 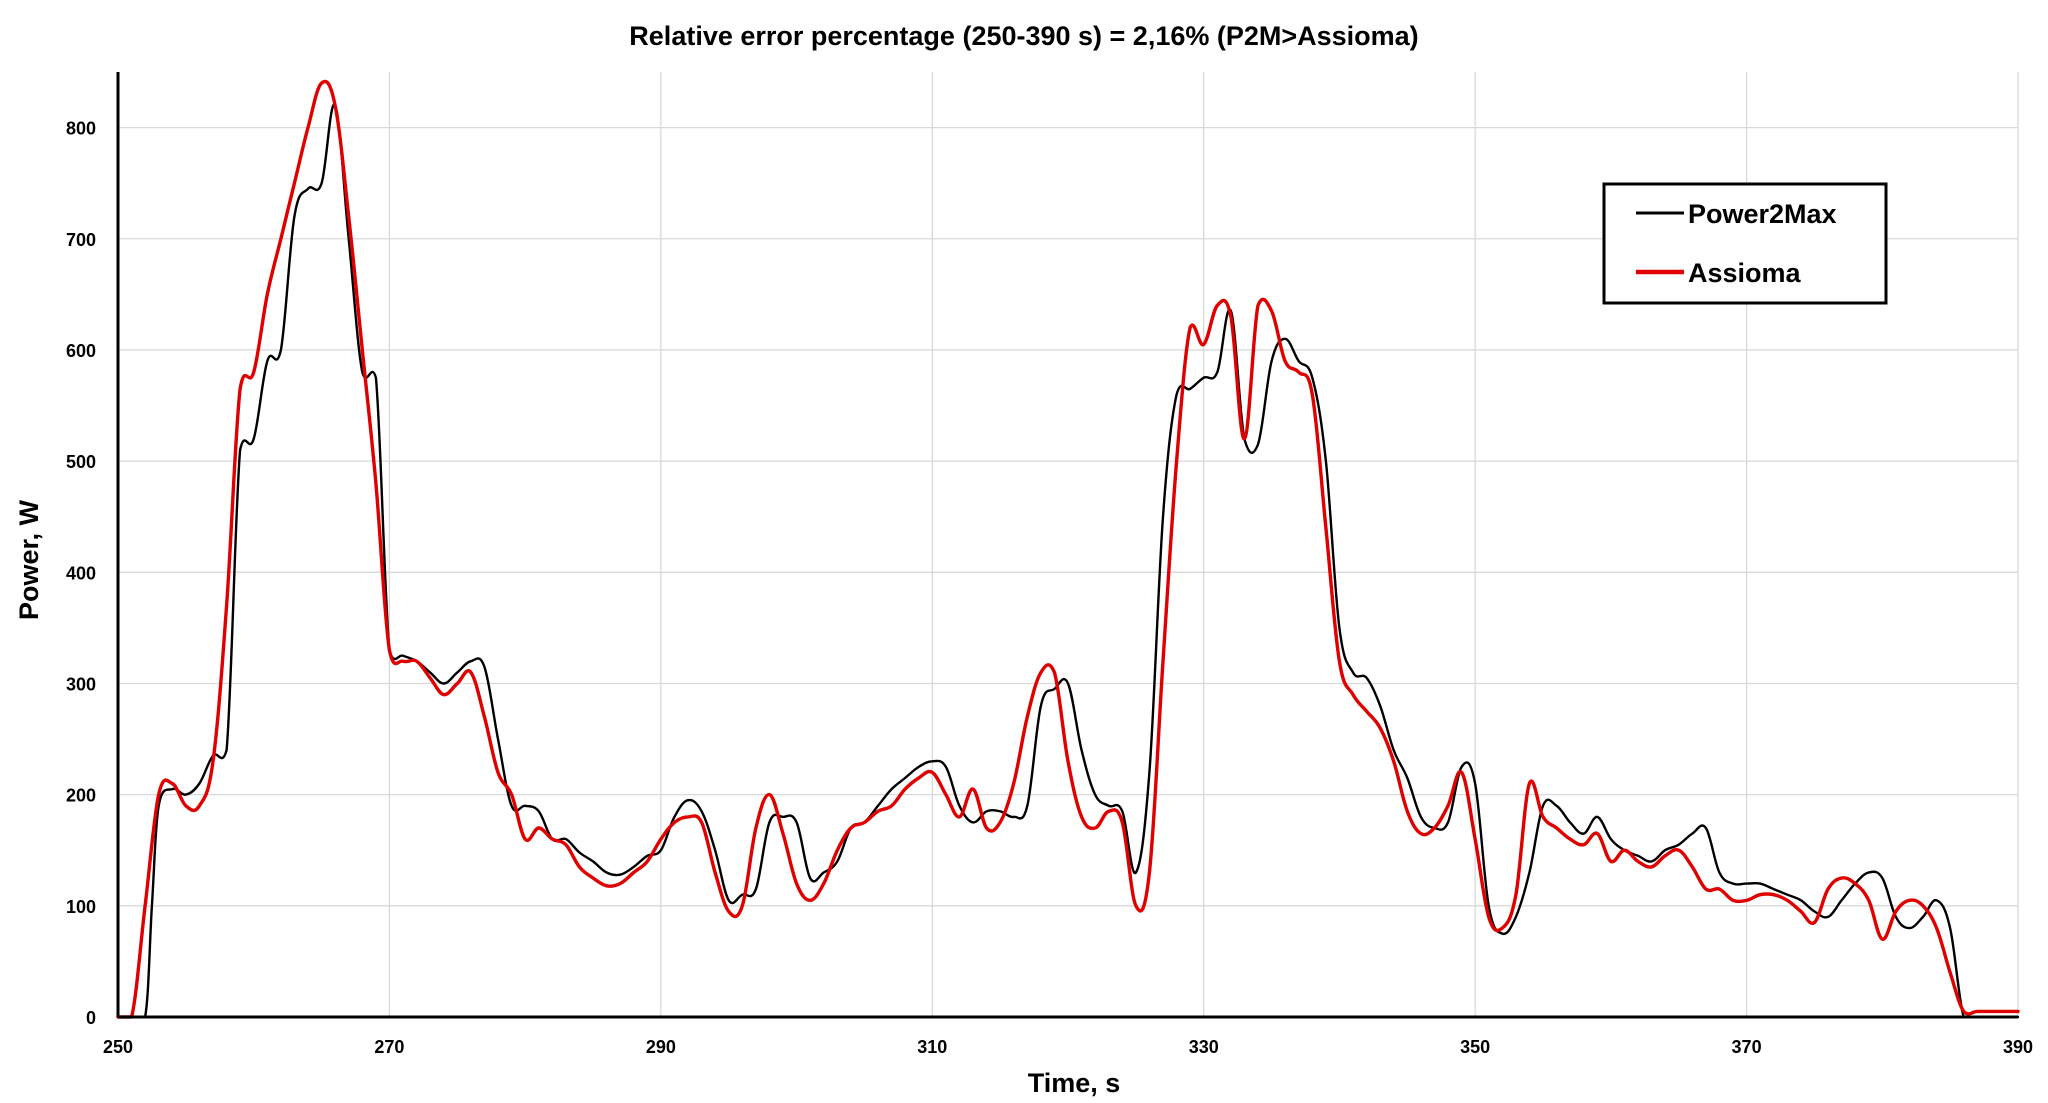 I want to click on y-tick-label: 100, so click(x=81, y=907).